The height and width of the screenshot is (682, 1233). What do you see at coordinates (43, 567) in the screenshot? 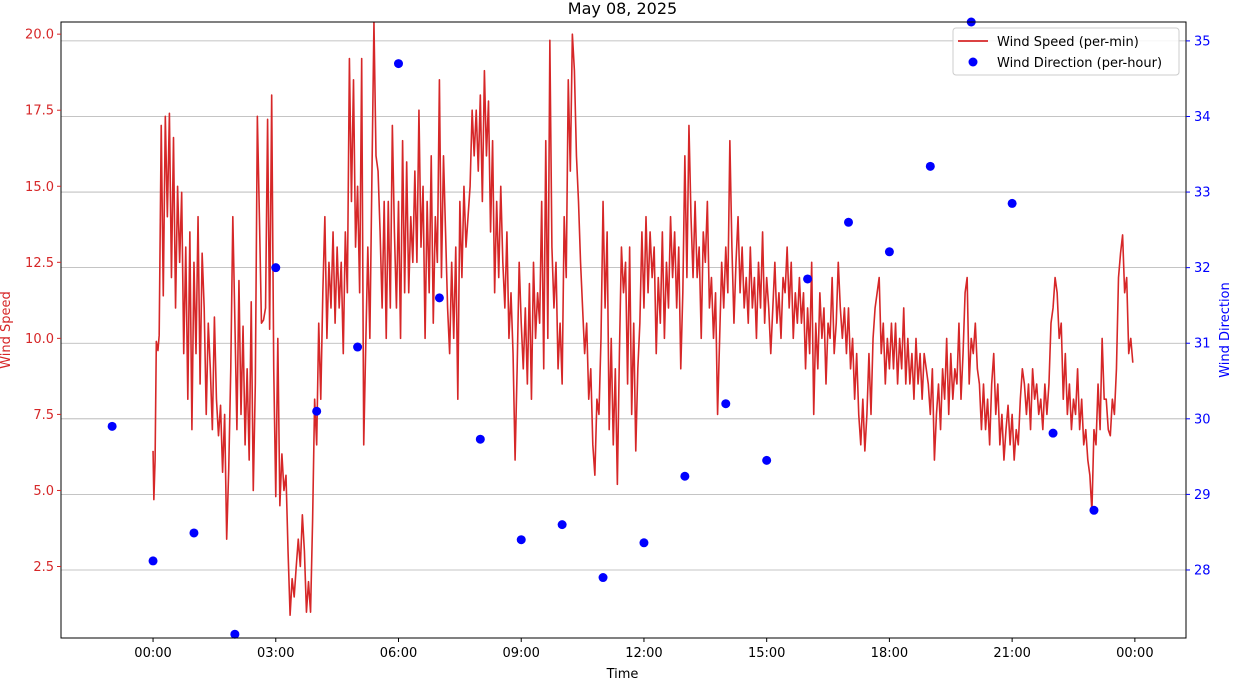
I see `y-left-tick-label: 2.5` at bounding box center [43, 567].